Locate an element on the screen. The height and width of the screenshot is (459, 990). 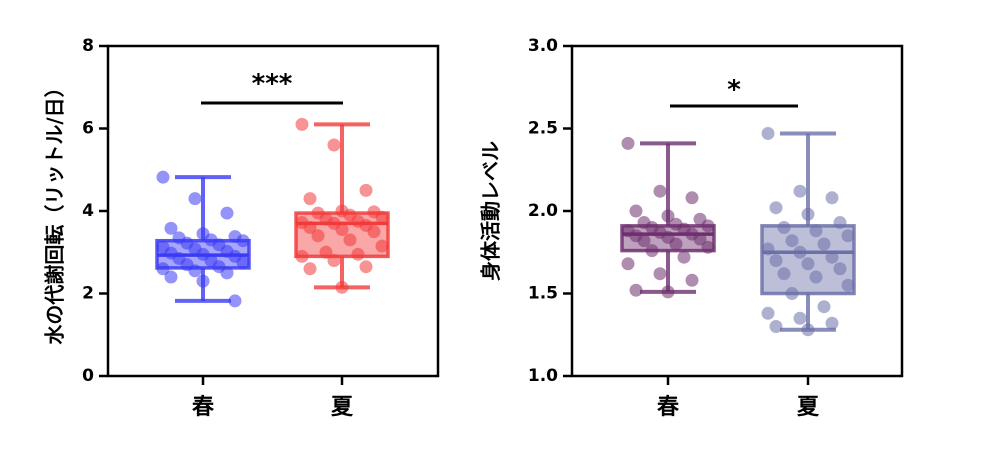
y-tick-label: 4 is located at coordinates (88, 211).